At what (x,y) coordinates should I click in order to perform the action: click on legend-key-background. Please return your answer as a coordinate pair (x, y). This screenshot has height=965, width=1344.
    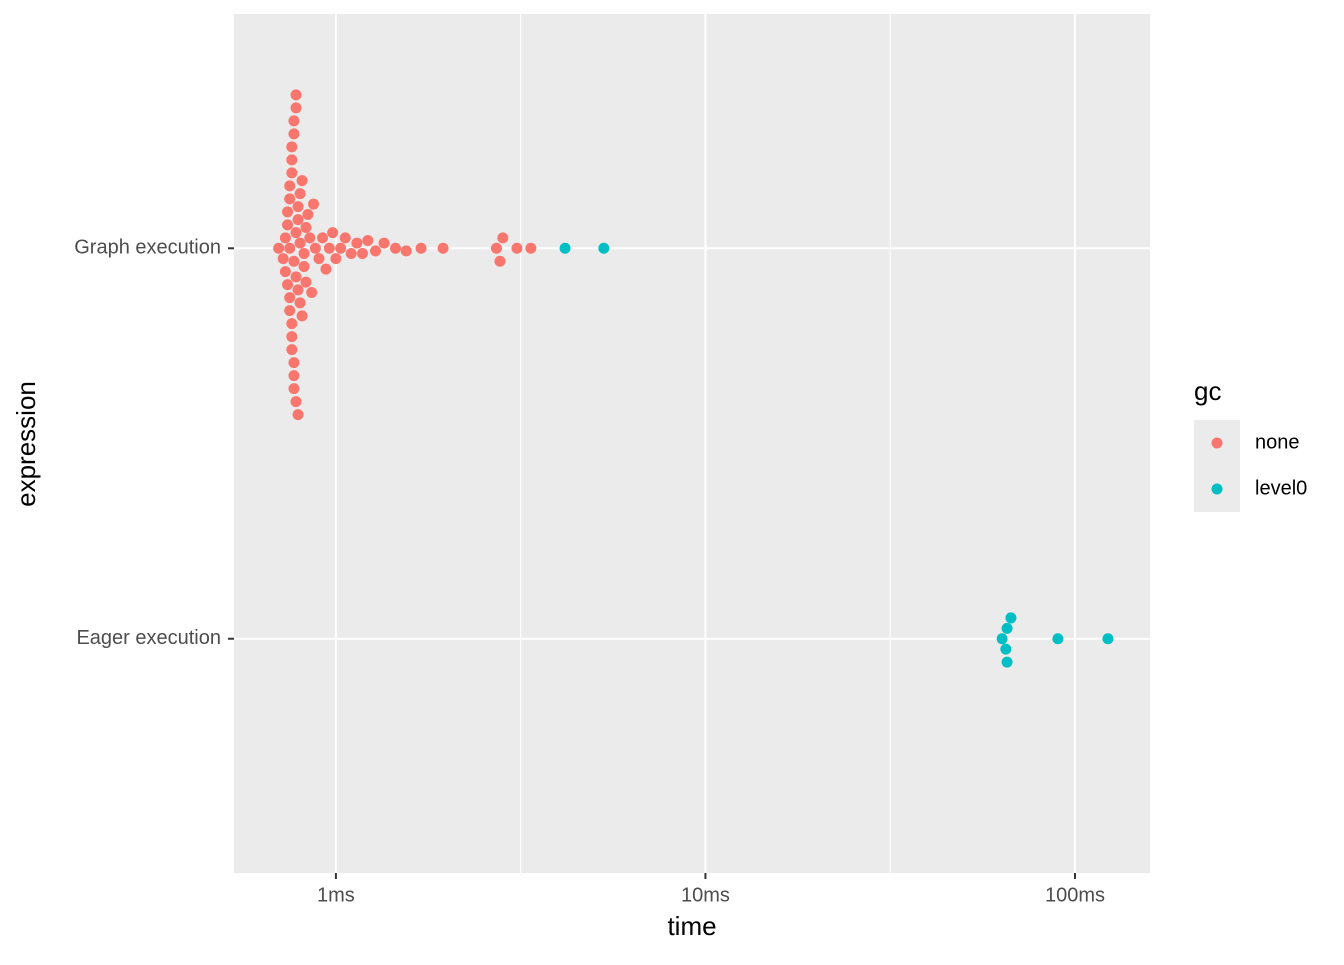
    Looking at the image, I should click on (1217, 466).